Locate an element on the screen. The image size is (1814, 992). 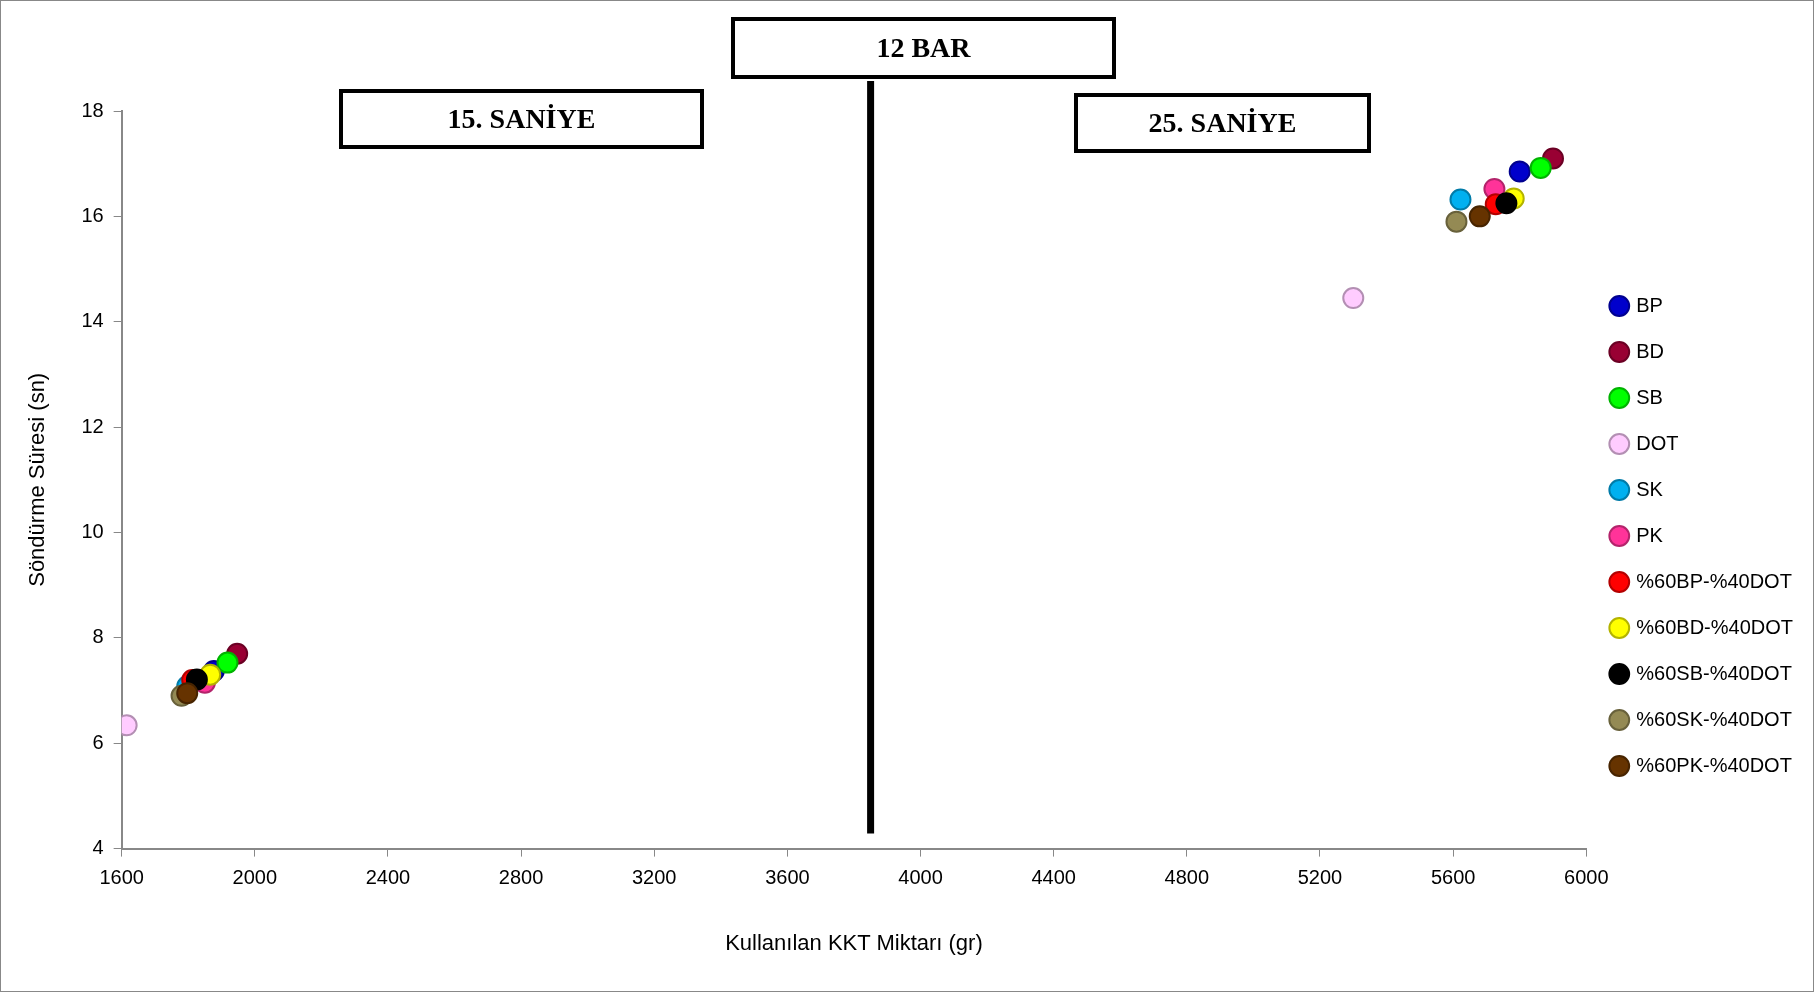
y-tick-label: 14 is located at coordinates (92, 320).